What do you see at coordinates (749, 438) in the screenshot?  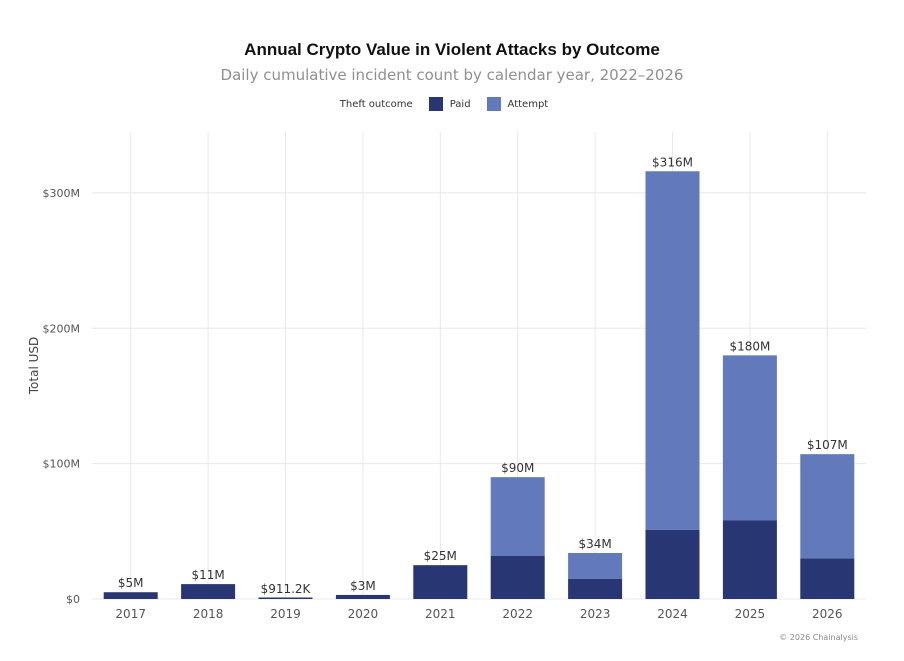 I see `bar-attempt-2025` at bounding box center [749, 438].